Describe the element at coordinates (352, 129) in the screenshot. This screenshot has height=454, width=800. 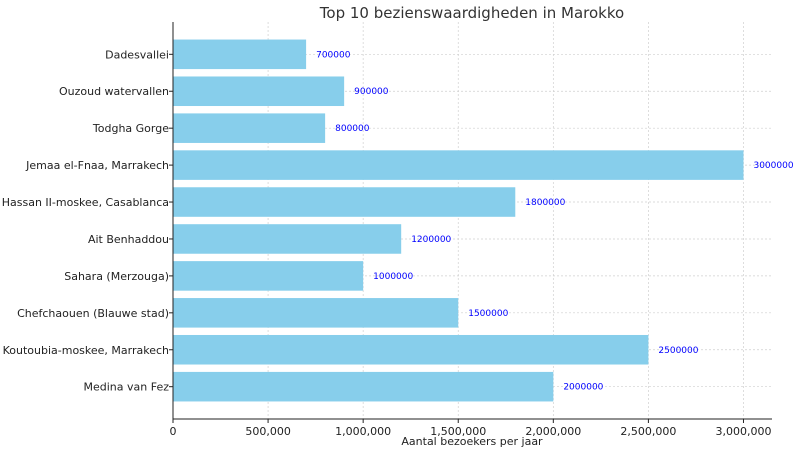
I see `data-label: 800000` at that location.